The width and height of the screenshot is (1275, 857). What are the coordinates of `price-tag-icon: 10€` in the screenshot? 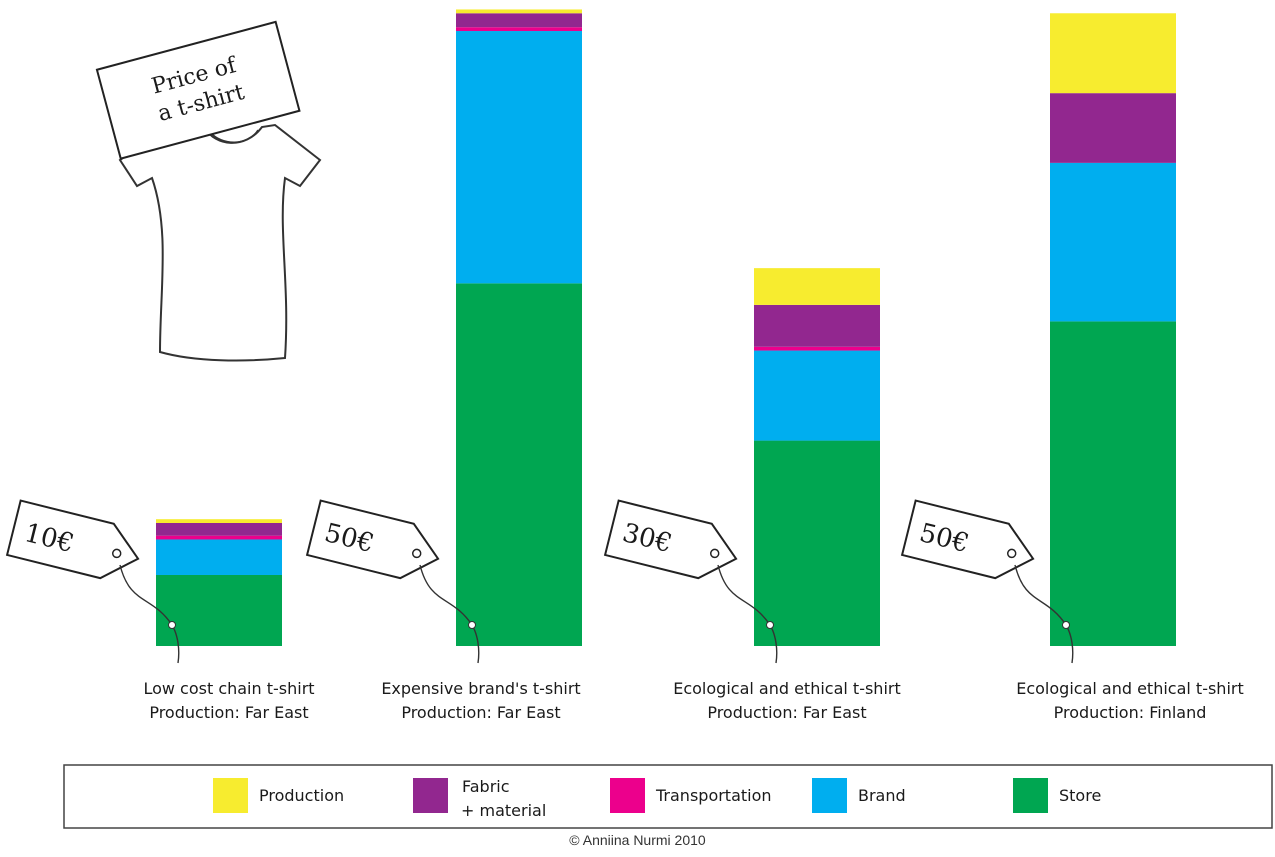 It's located at (72, 539).